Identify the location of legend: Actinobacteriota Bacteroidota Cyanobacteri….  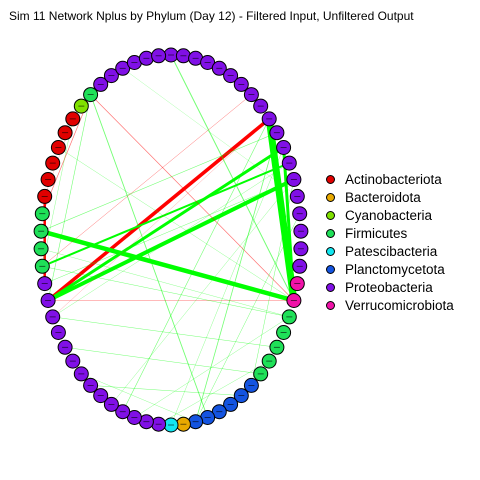
(390, 242).